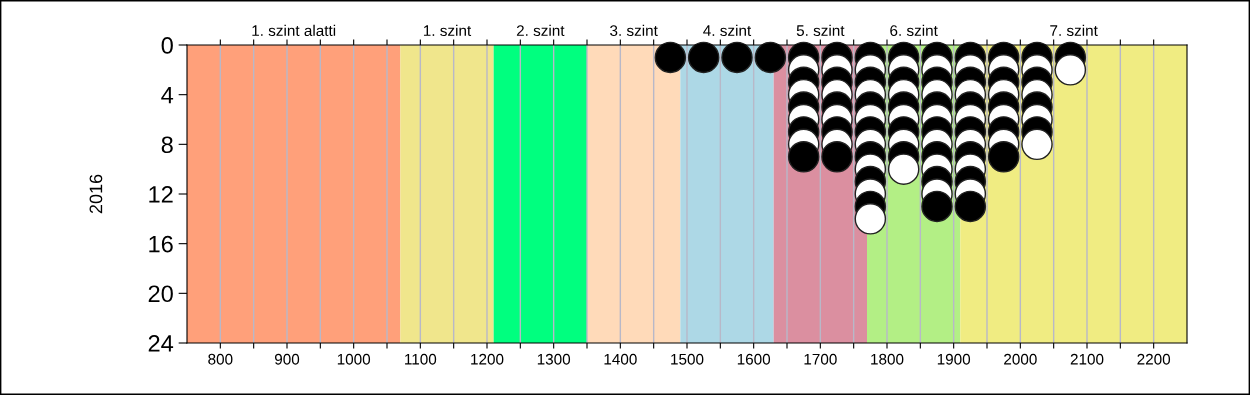 Image resolution: width=1250 pixels, height=395 pixels. I want to click on x-tick-label: 800, so click(220, 359).